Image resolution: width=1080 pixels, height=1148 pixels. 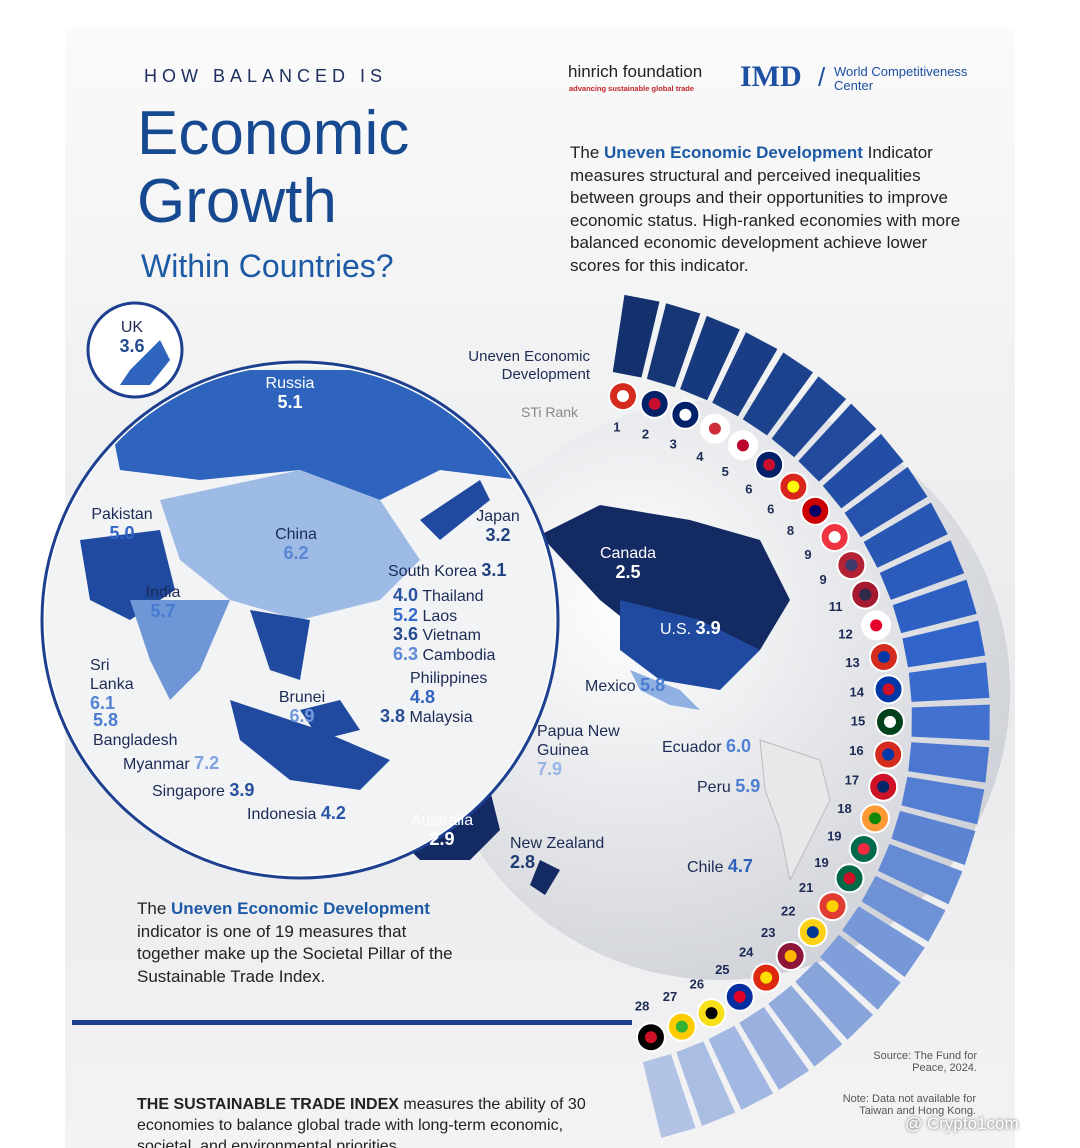 What do you see at coordinates (352, 1022) in the screenshot?
I see `rule` at bounding box center [352, 1022].